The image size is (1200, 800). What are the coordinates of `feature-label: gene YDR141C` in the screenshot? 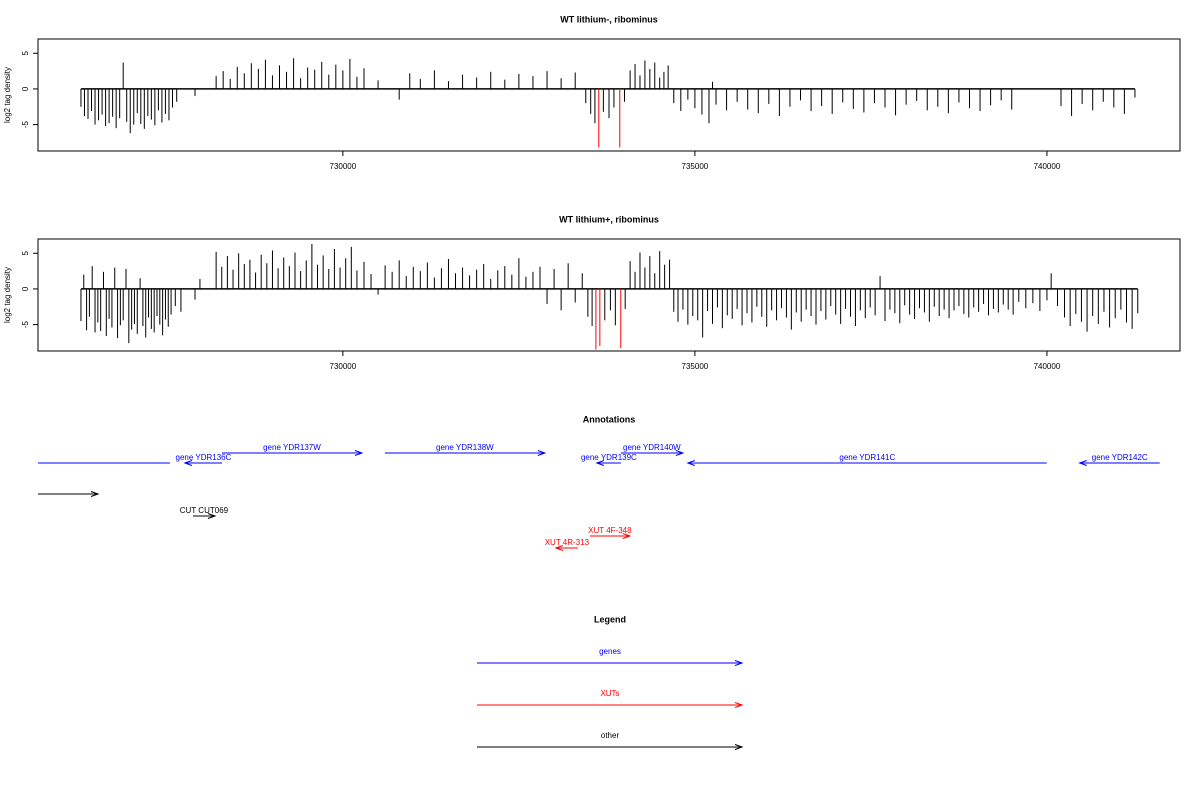 It's located at (867, 457).